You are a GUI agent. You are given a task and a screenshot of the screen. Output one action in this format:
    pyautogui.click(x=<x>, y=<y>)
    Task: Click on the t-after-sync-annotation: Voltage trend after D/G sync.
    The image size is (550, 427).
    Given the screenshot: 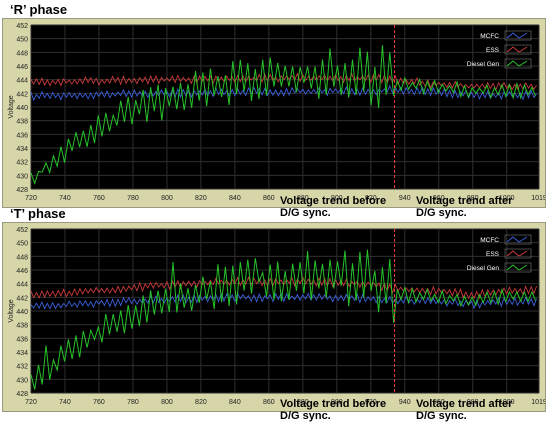 What is the action you would take?
    pyautogui.click(x=464, y=410)
    